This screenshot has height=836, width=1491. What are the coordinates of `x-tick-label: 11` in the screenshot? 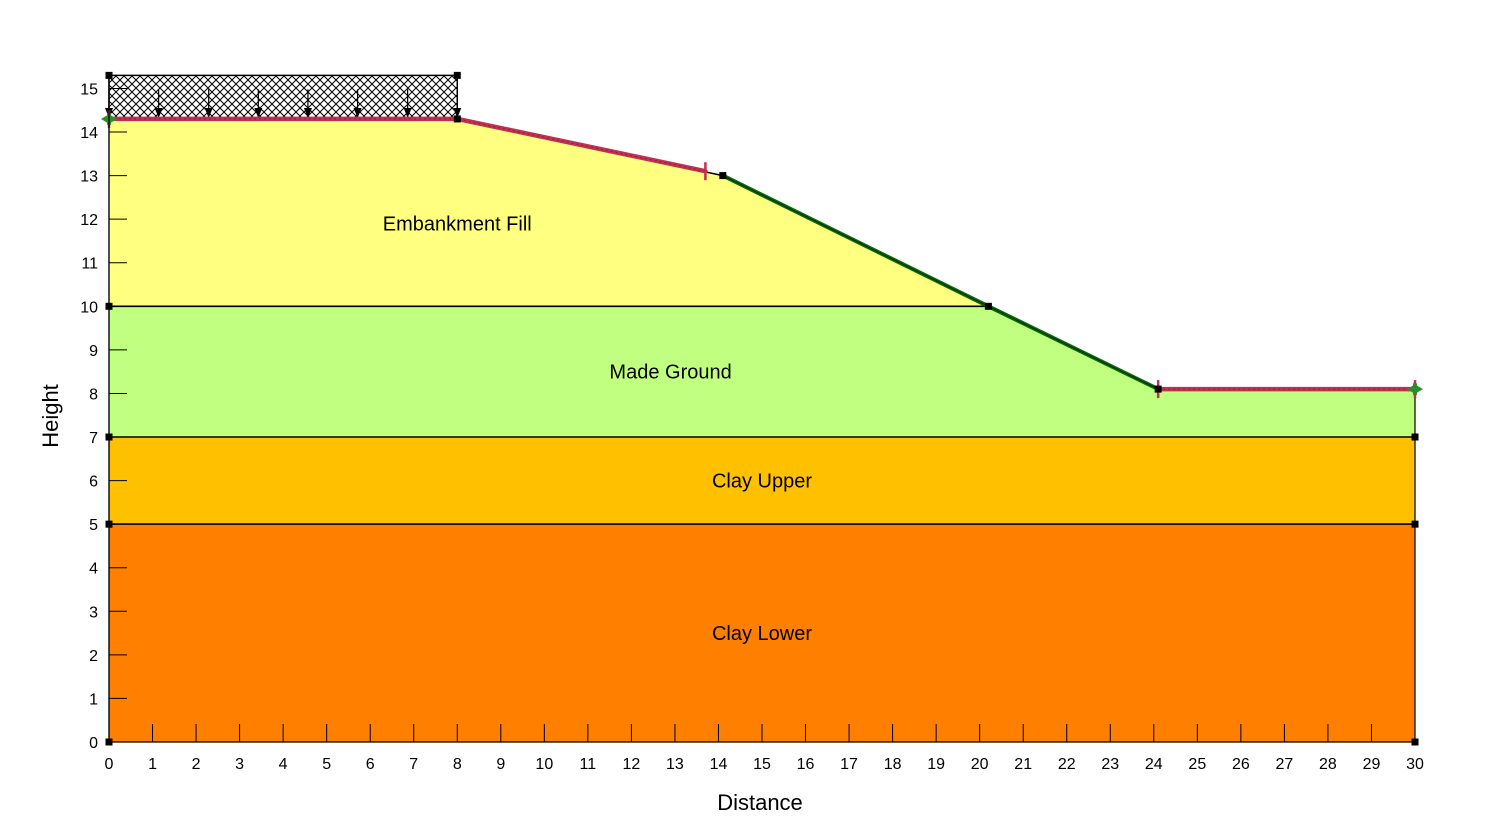 It's located at (588, 764).